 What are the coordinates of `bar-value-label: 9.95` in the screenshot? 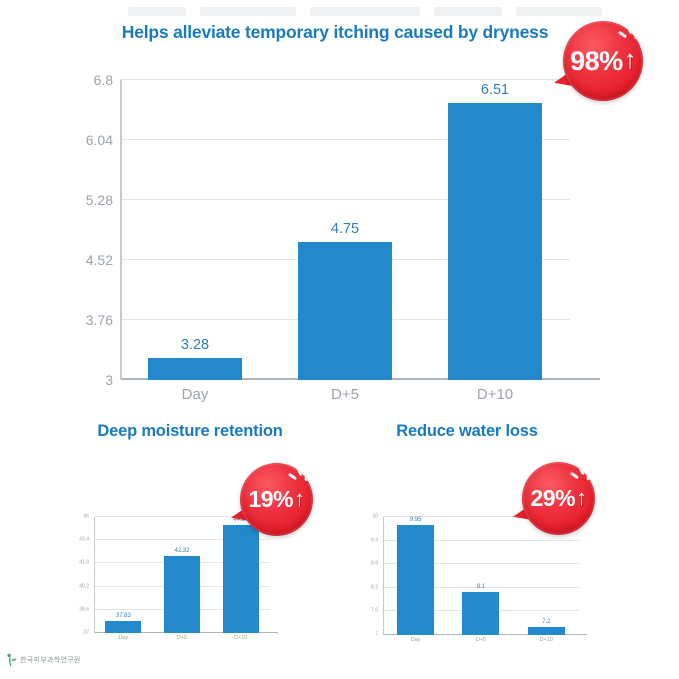 It's located at (415, 520).